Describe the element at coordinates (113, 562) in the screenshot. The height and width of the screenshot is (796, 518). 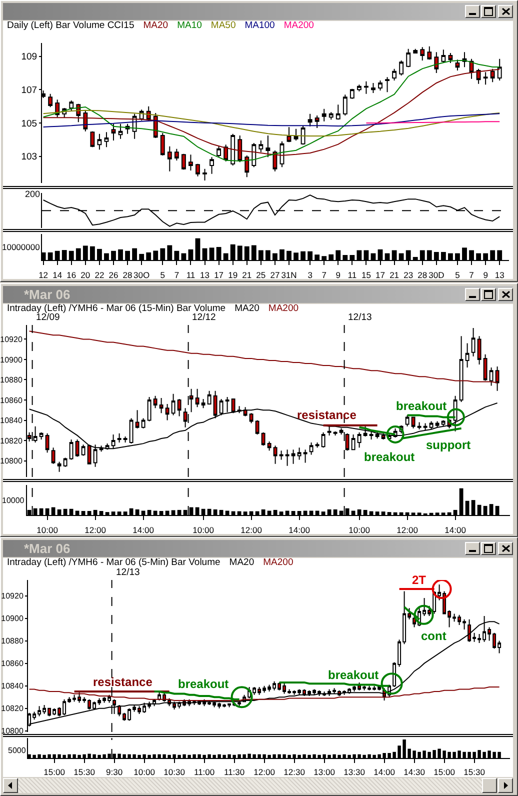
I see `chart-subtitle: Intraday (Left) /YMH6 - Mar 06 (5-Min) Bar Volume` at that location.